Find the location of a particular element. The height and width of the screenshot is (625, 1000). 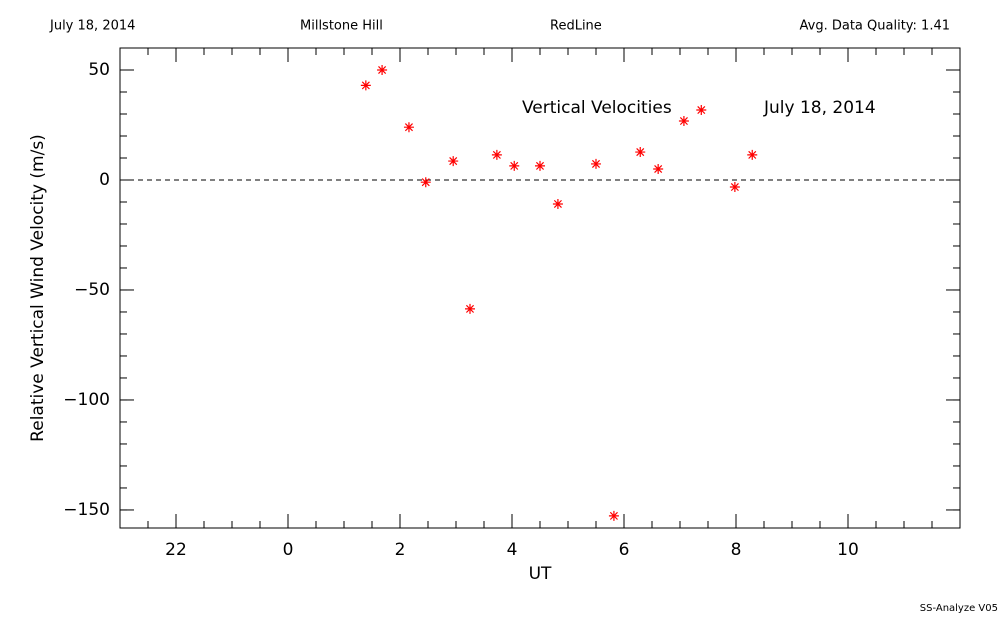

header-quality: Avg. Data Quality: 1.41 is located at coordinates (875, 26).